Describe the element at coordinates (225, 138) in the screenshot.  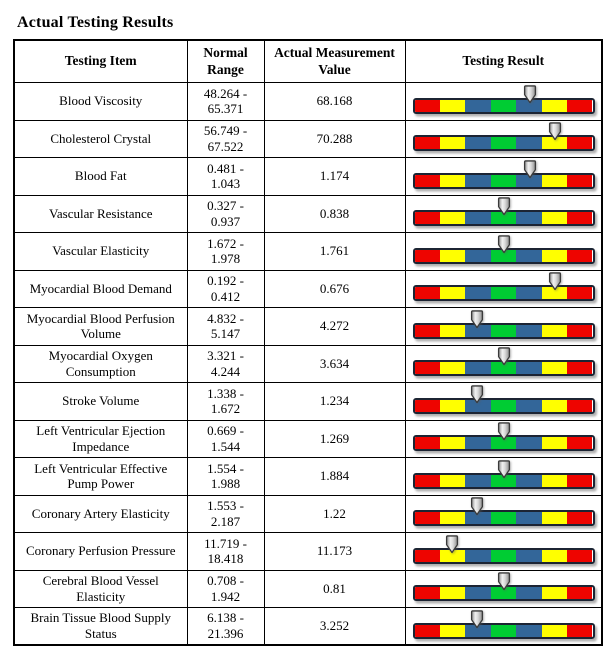
I see `normal-range-cell: 56.749 - 67.522` at that location.